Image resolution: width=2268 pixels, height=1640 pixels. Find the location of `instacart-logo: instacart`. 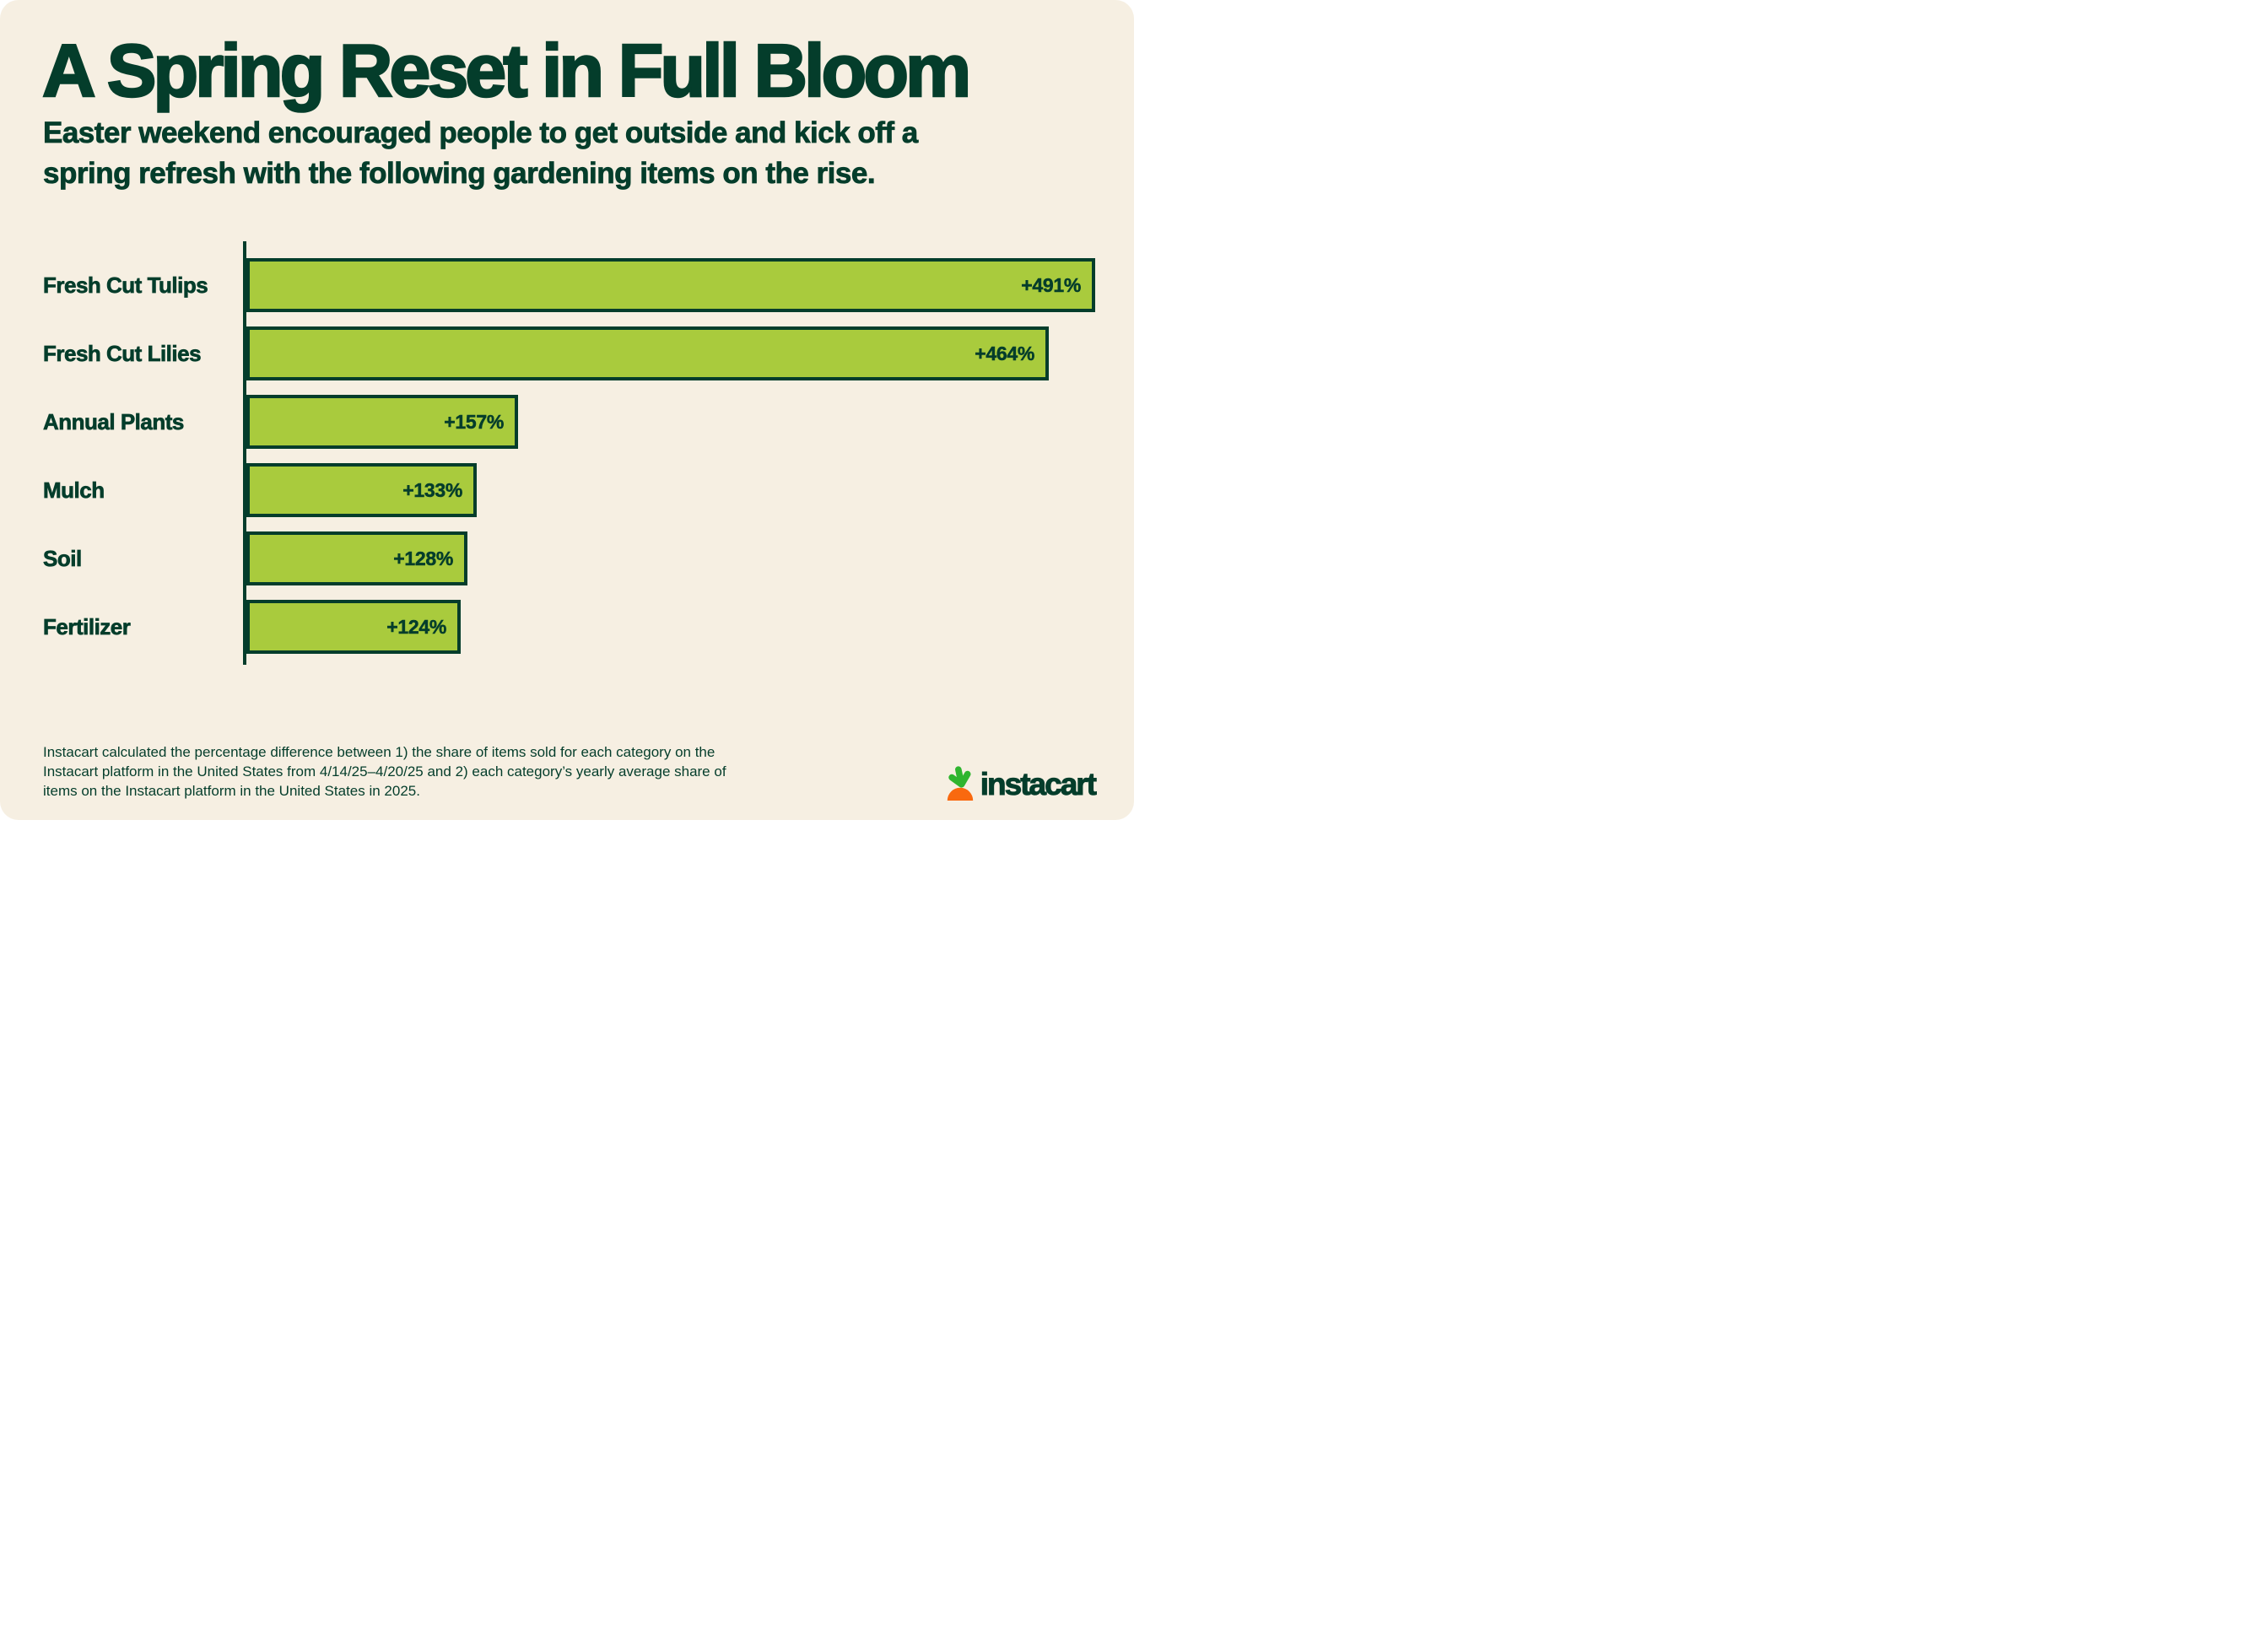

instacart-logo: instacart is located at coordinates (1021, 783).